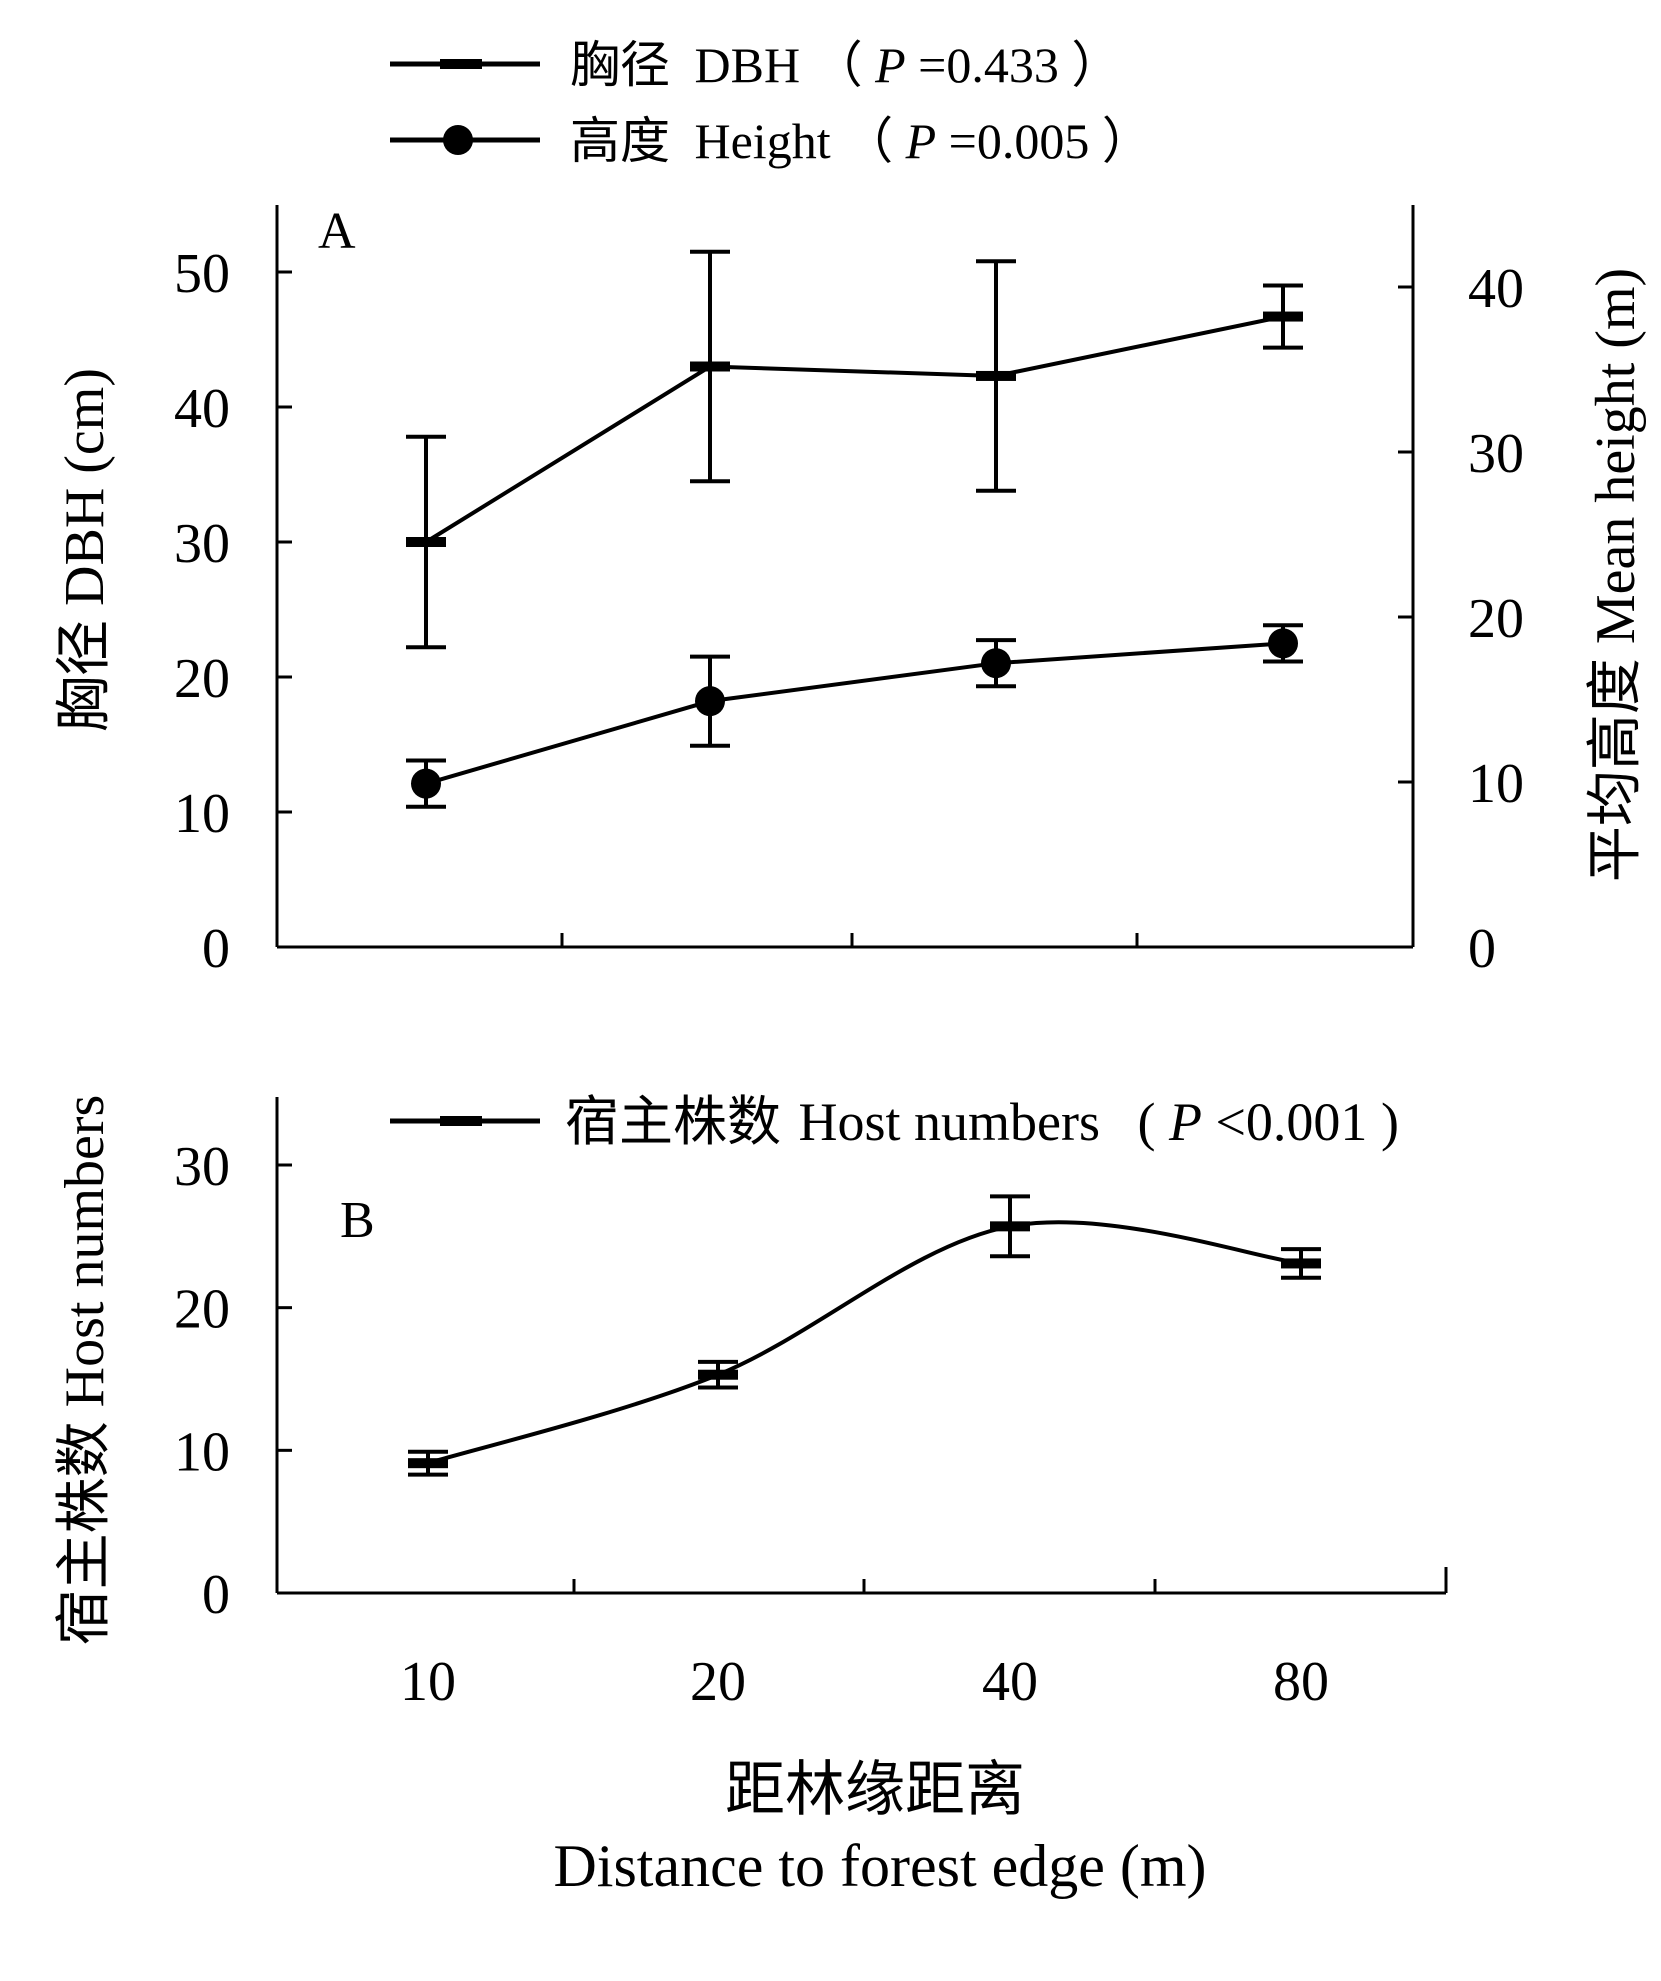 This screenshot has height=1981, width=1661. Describe the element at coordinates (461, 64) in the screenshot. I see `legend-a-dbh-marker` at that location.